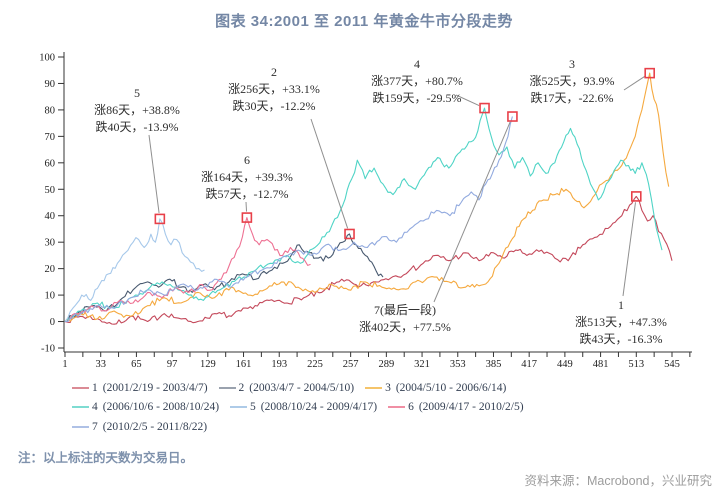 The image size is (728, 499). What do you see at coordinates (136, 364) in the screenshot?
I see `x-tick-label: 65` at bounding box center [136, 364].